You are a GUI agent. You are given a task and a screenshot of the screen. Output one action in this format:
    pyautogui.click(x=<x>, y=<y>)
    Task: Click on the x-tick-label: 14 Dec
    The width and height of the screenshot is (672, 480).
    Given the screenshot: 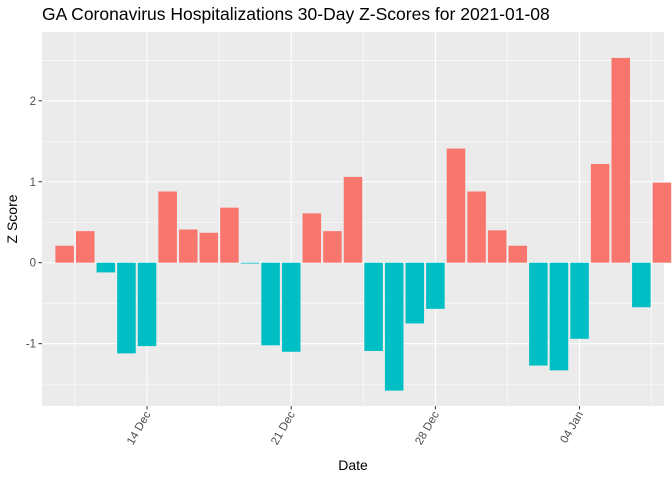 What is the action you would take?
    pyautogui.click(x=139, y=428)
    